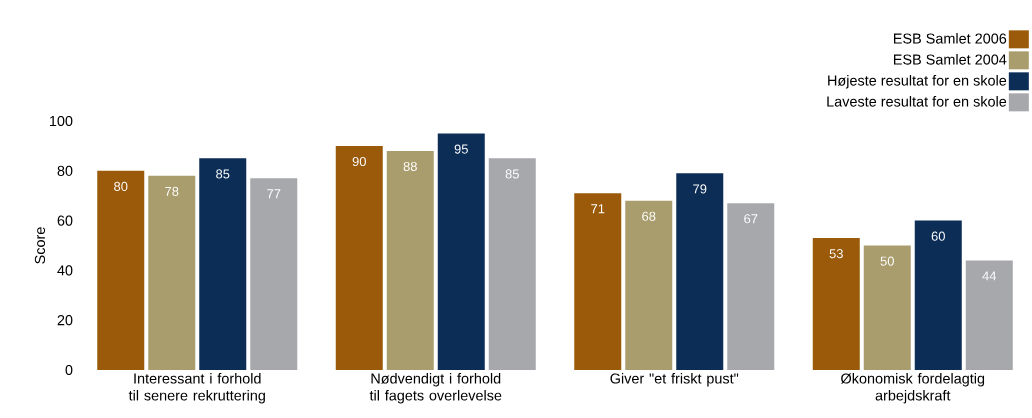  Describe the element at coordinates (836, 254) in the screenshot. I see `data-label: 53` at that location.